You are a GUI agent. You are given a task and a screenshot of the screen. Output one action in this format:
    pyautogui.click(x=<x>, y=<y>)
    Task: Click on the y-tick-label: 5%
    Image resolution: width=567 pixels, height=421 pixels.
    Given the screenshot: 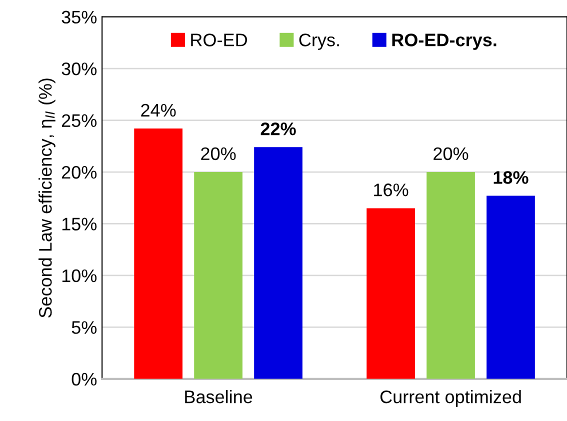 What is the action you would take?
    pyautogui.click(x=84, y=327)
    